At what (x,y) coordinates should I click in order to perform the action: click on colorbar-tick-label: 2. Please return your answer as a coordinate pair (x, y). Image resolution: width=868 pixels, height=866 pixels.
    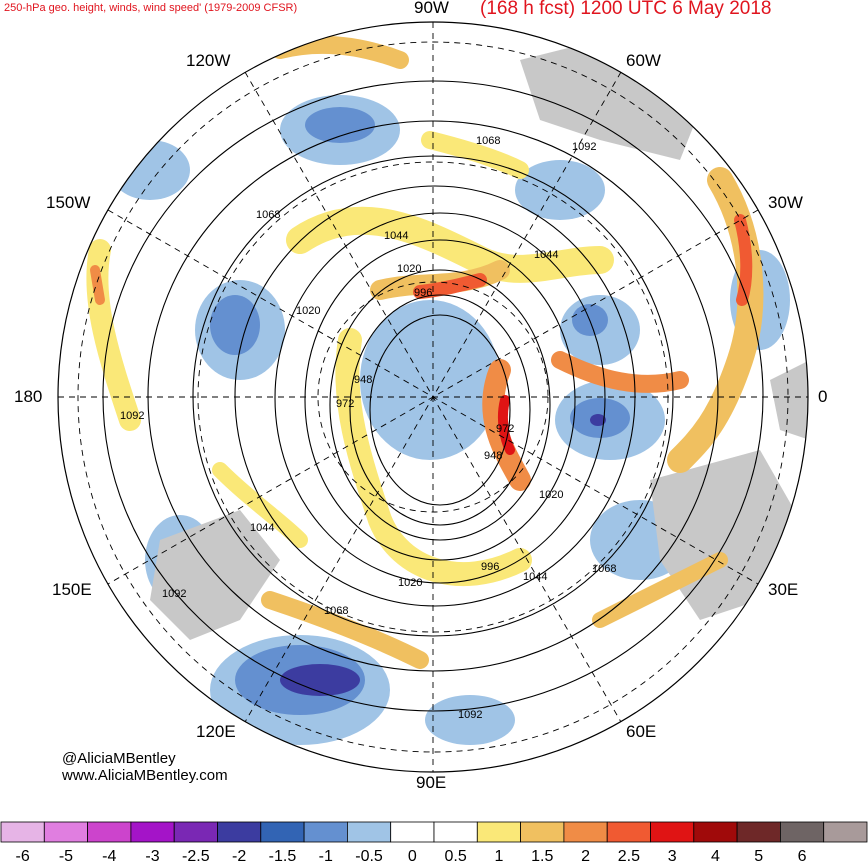
    Looking at the image, I should click on (585, 856).